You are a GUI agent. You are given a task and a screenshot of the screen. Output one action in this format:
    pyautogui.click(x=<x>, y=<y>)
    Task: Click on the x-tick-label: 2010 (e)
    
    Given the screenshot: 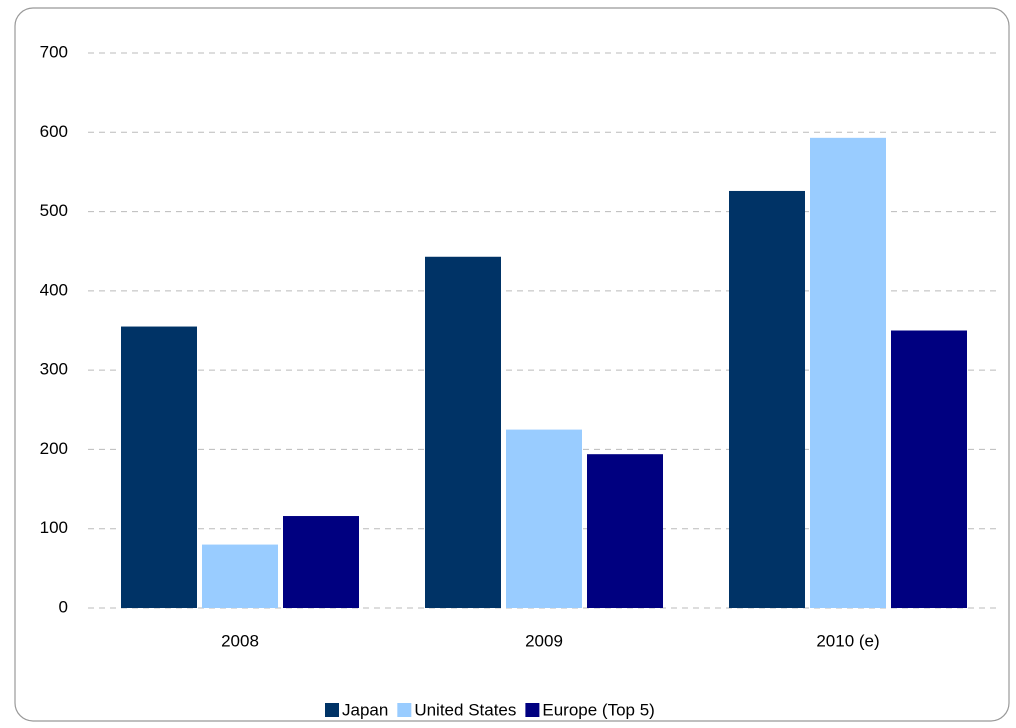 What is the action you would take?
    pyautogui.click(x=847, y=640)
    